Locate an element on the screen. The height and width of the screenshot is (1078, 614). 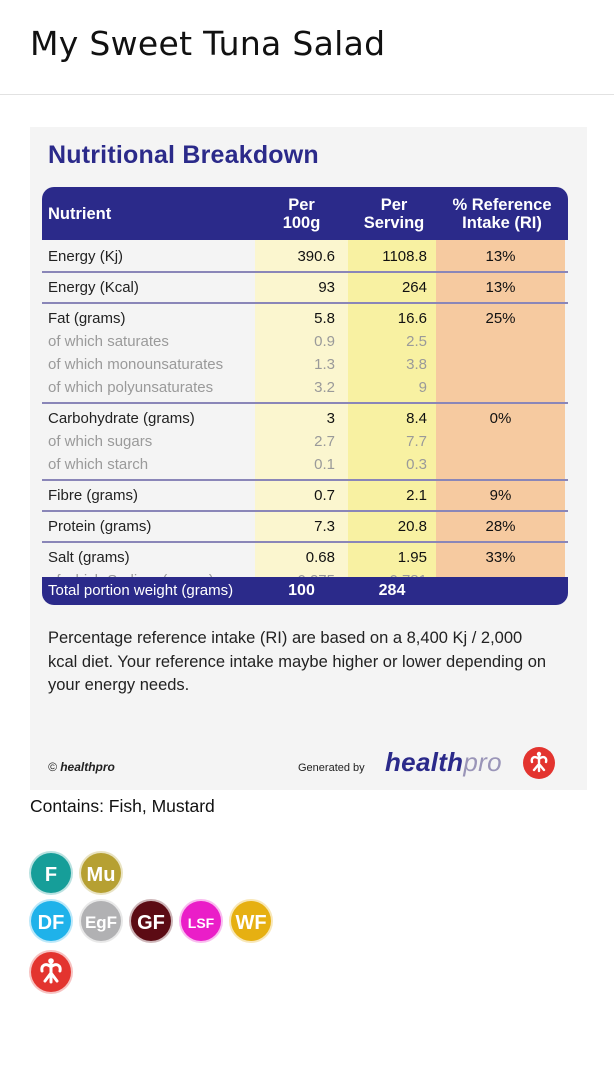
per100-value: 3.2 is located at coordinates (324, 387).